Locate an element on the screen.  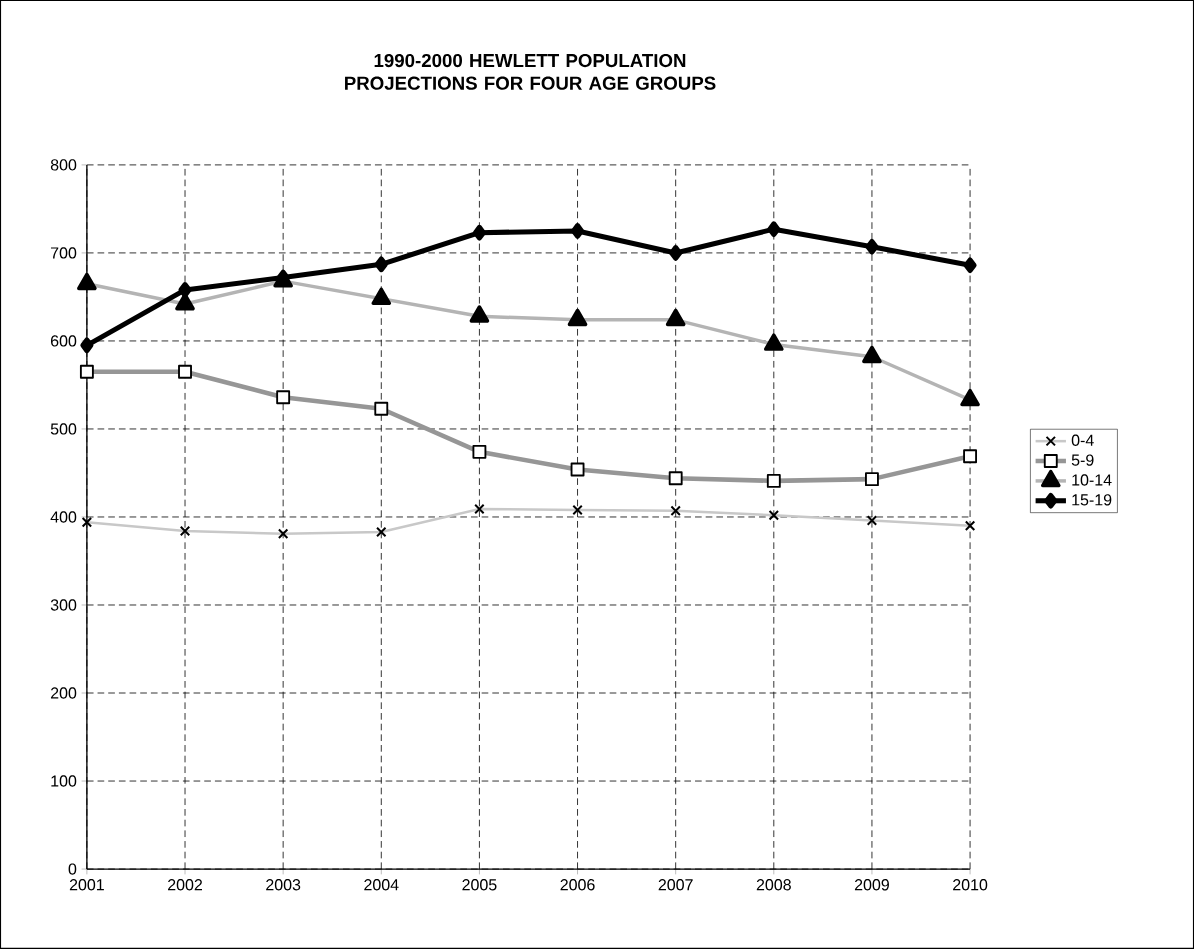
y-tick-label: 500 is located at coordinates (63, 429).